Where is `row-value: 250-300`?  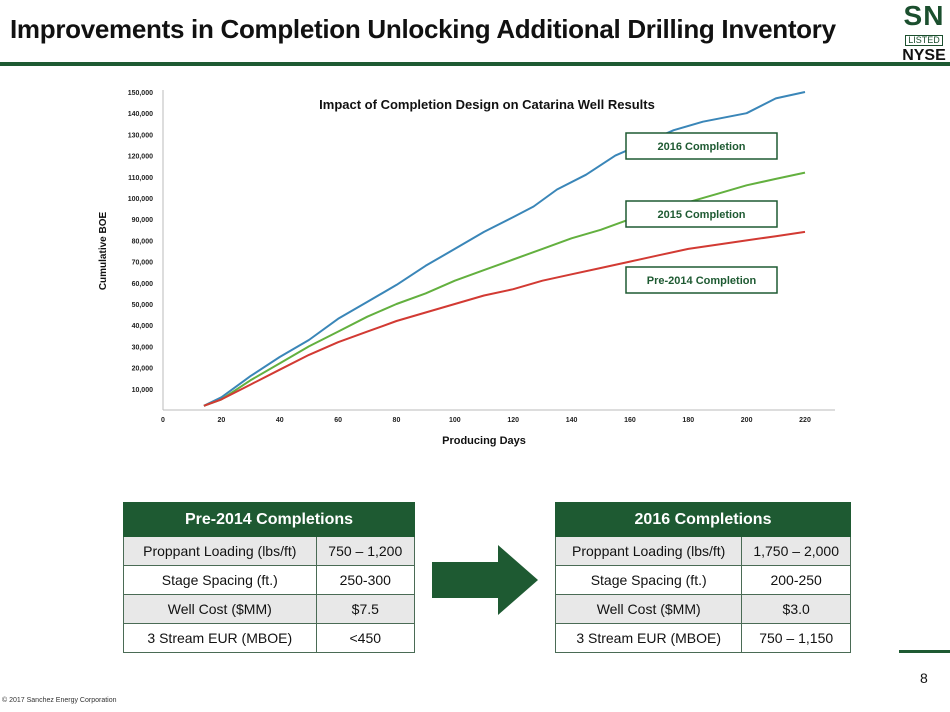 row-value: 250-300 is located at coordinates (365, 580).